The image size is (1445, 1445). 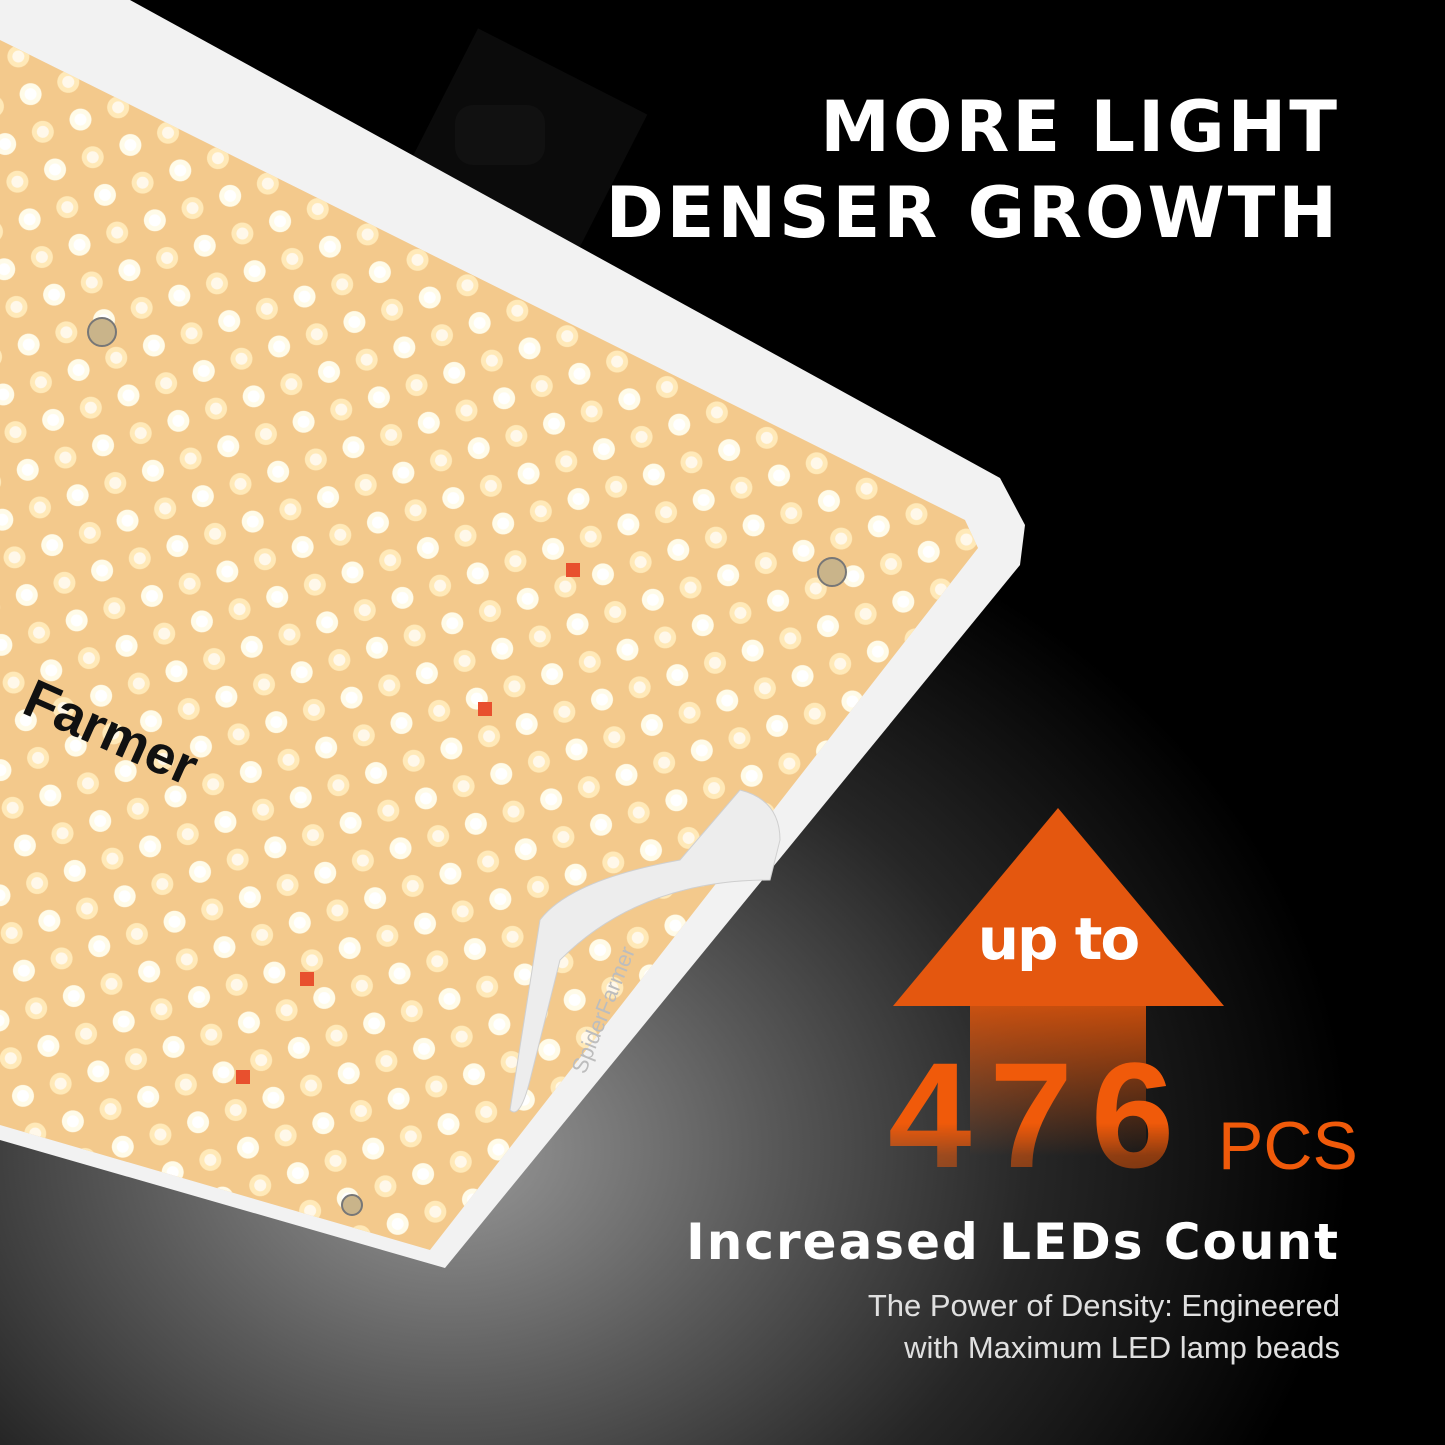 I want to click on headline-line-1: MORE LIGHT, so click(x=1080, y=127).